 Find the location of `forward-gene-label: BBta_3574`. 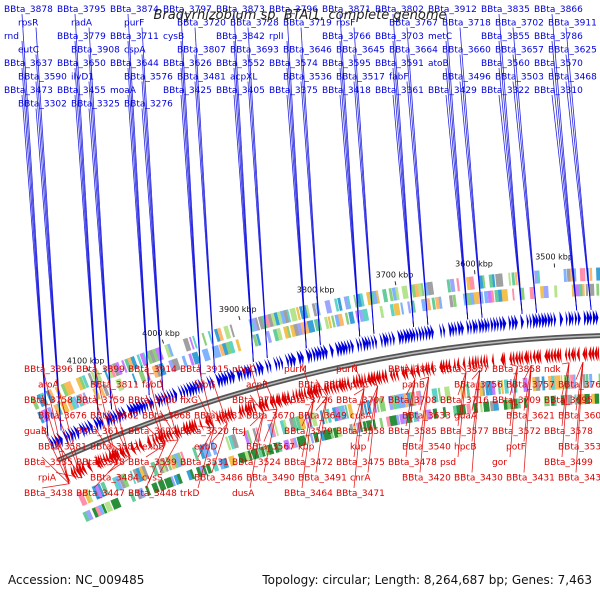

forward-gene-label: BBta_3574 is located at coordinates (293, 64).